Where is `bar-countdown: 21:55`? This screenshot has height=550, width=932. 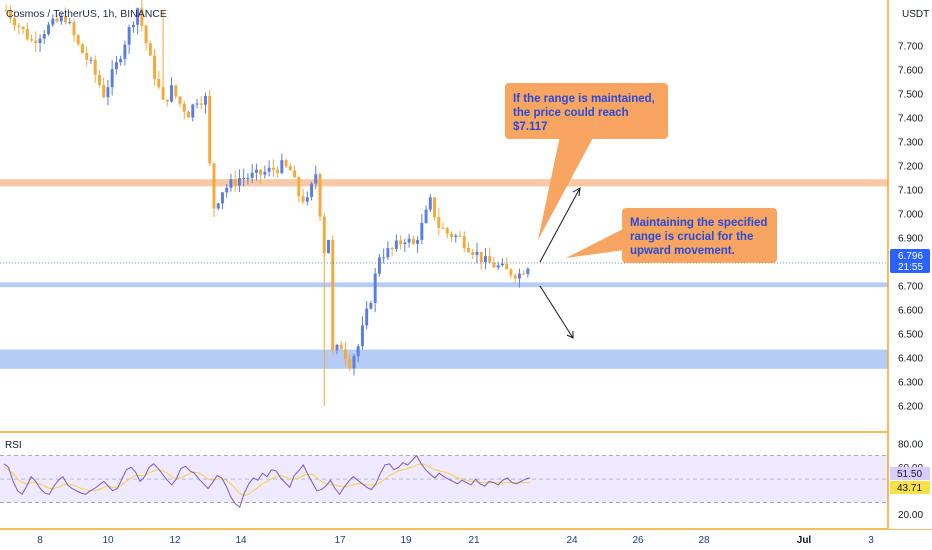
bar-countdown: 21:55 is located at coordinates (910, 267).